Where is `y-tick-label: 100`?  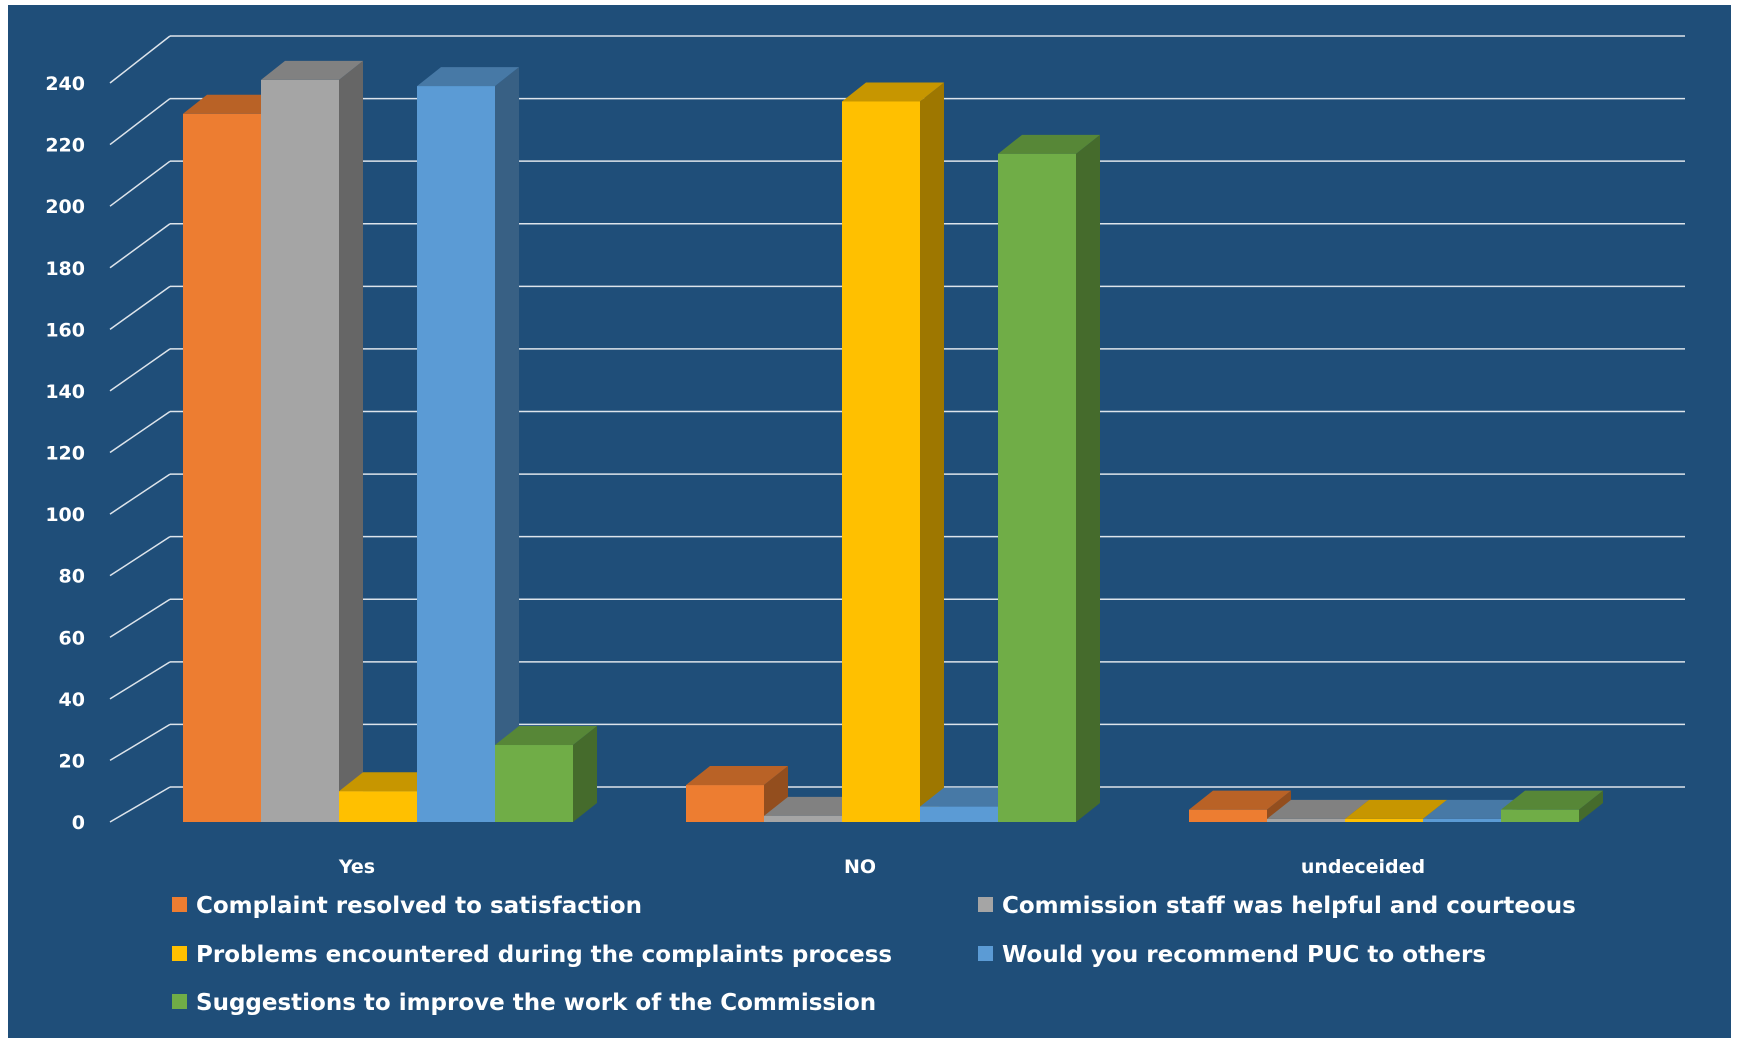
y-tick-label: 100 is located at coordinates (65, 515).